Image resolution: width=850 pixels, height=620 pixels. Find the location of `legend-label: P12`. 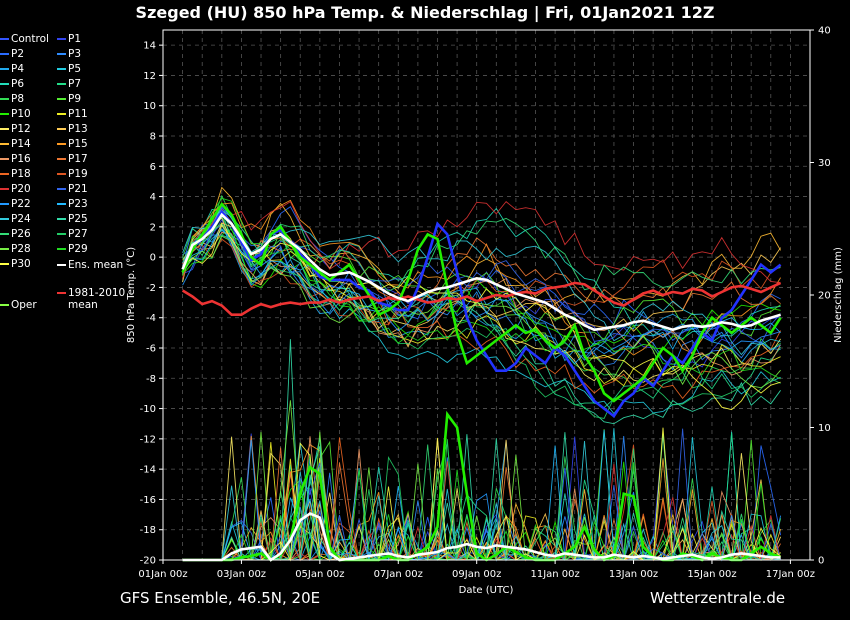

legend-label: P12 is located at coordinates (21, 129).